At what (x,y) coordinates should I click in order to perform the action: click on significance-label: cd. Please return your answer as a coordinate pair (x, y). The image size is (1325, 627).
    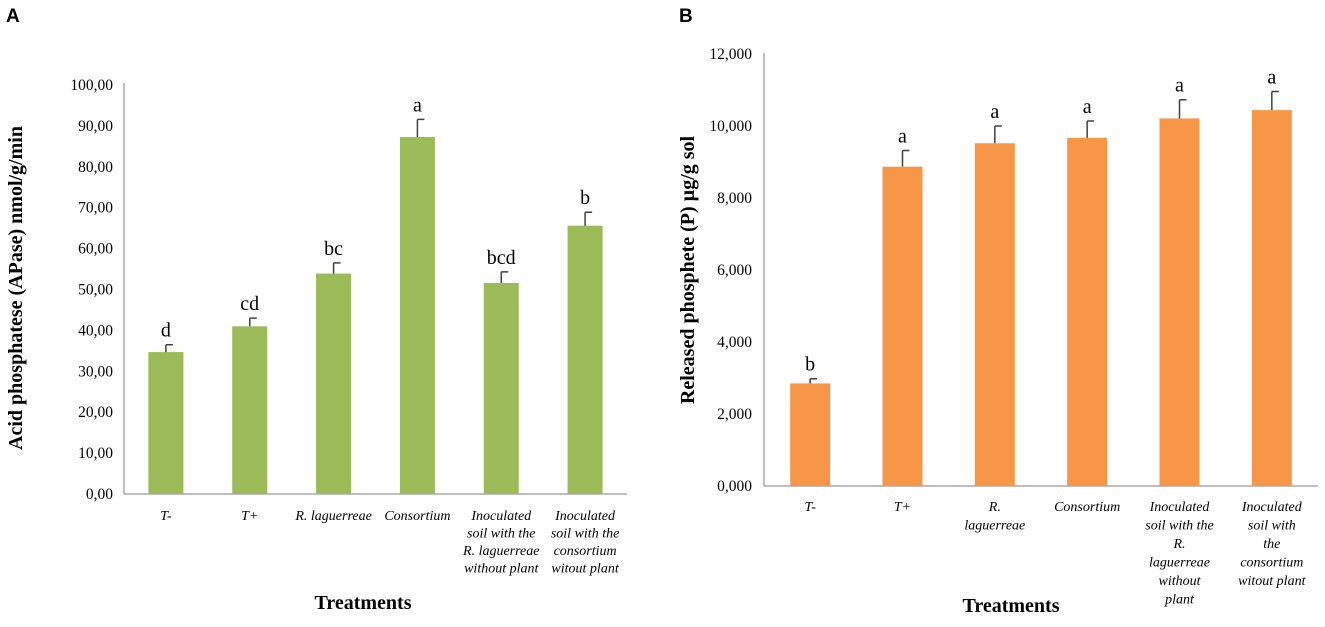
    Looking at the image, I should click on (249, 304).